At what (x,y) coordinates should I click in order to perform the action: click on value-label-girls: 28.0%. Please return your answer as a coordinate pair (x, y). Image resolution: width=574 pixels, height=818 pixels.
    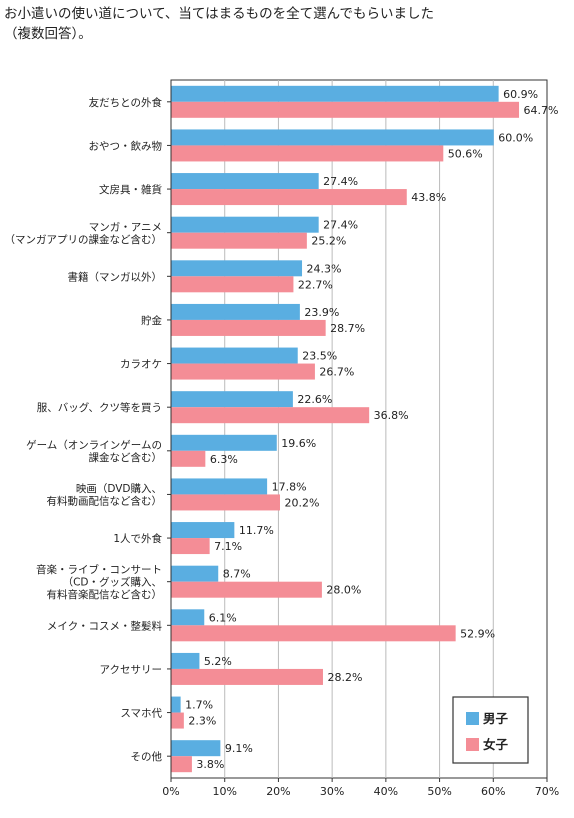
    Looking at the image, I should click on (343, 590).